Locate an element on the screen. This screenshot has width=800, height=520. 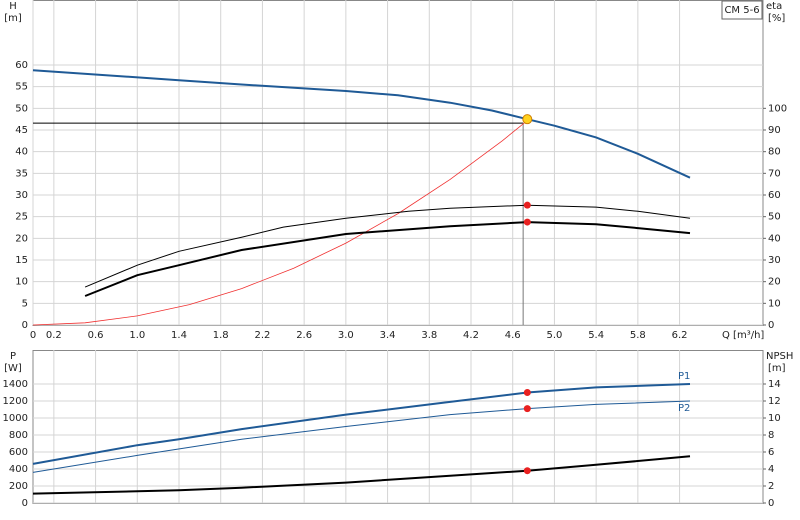
y2-tick-label: 80 is located at coordinates (774, 152).